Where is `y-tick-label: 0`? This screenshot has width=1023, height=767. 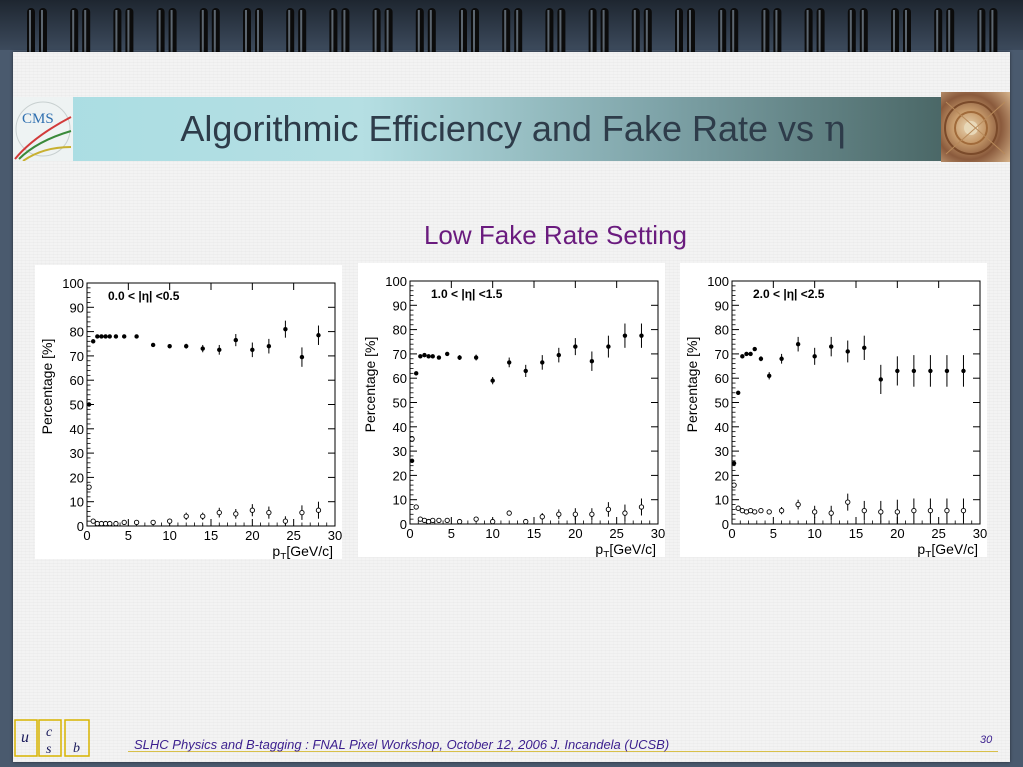
y-tick-label: 0 is located at coordinates (403, 524).